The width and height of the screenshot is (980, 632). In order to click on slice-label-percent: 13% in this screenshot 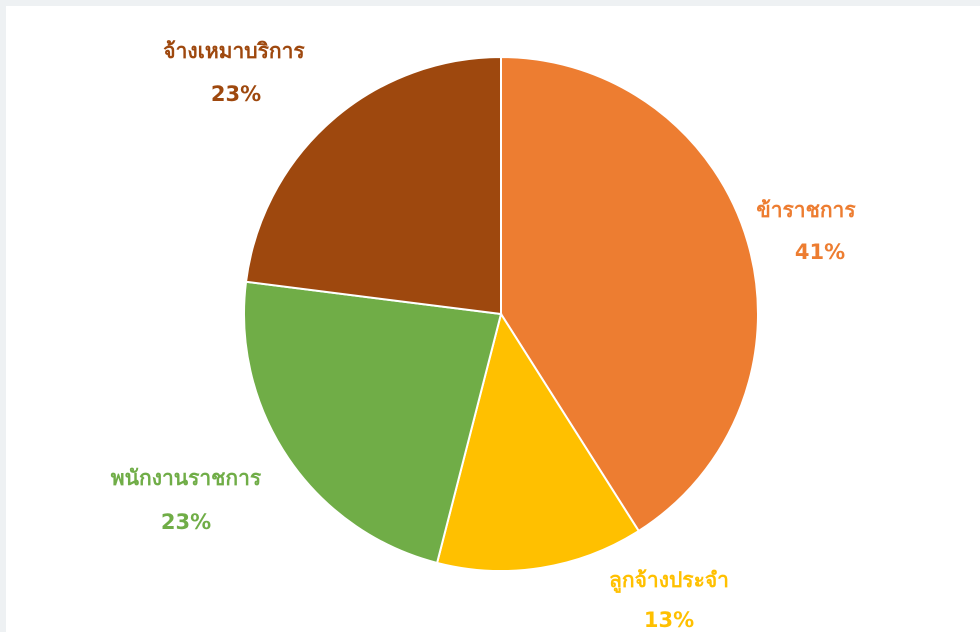, I will do `click(669, 620)`.